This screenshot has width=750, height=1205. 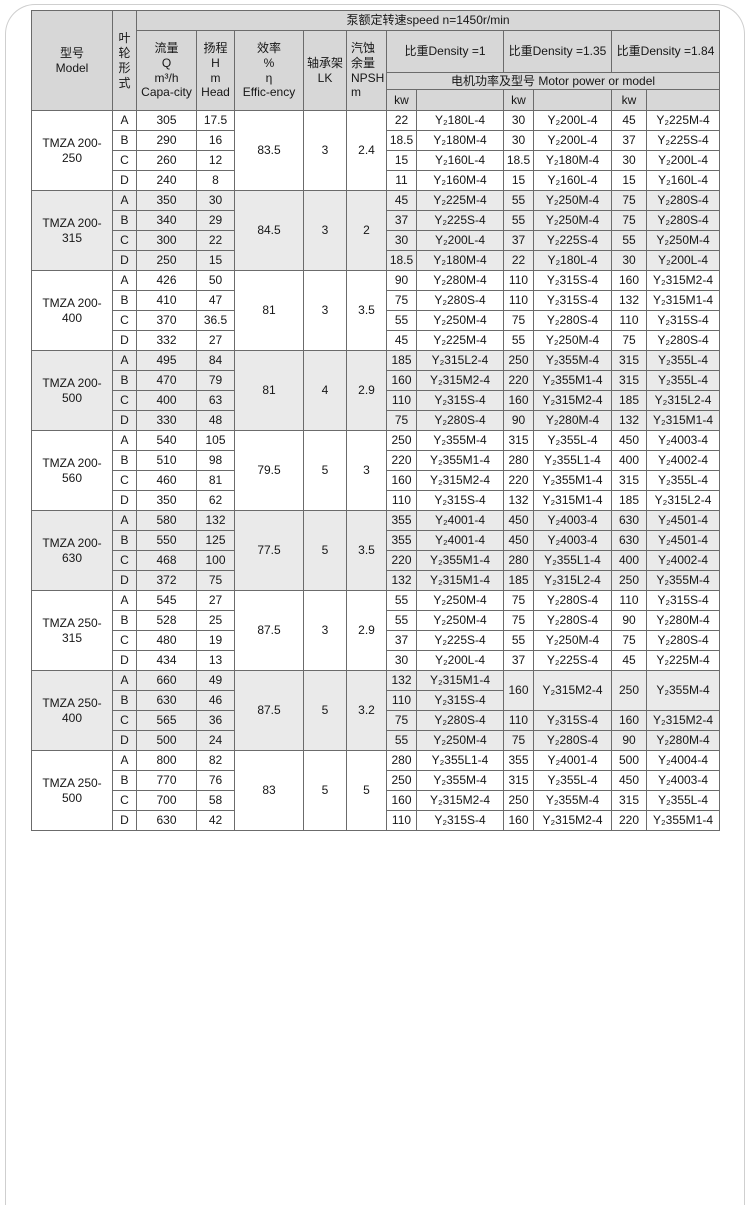 I want to click on head-cell: 46, so click(x=215, y=700).